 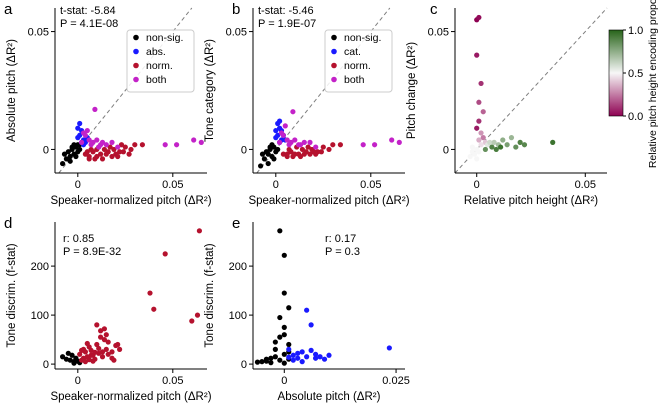 I want to click on panel-letter: b, so click(x=236, y=9).